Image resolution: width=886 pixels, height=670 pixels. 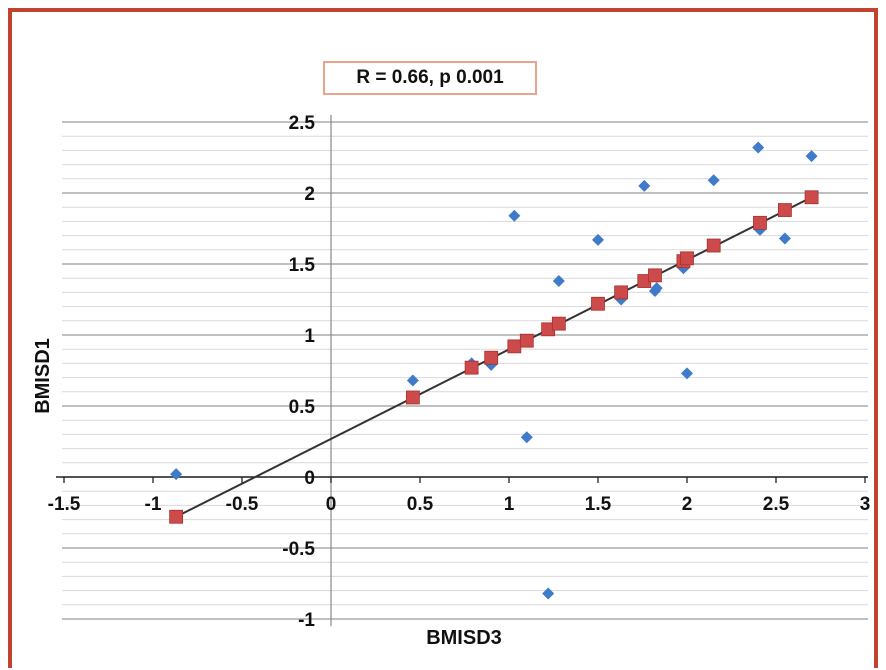 What do you see at coordinates (331, 504) in the screenshot?
I see `x-tick-label: 0` at bounding box center [331, 504].